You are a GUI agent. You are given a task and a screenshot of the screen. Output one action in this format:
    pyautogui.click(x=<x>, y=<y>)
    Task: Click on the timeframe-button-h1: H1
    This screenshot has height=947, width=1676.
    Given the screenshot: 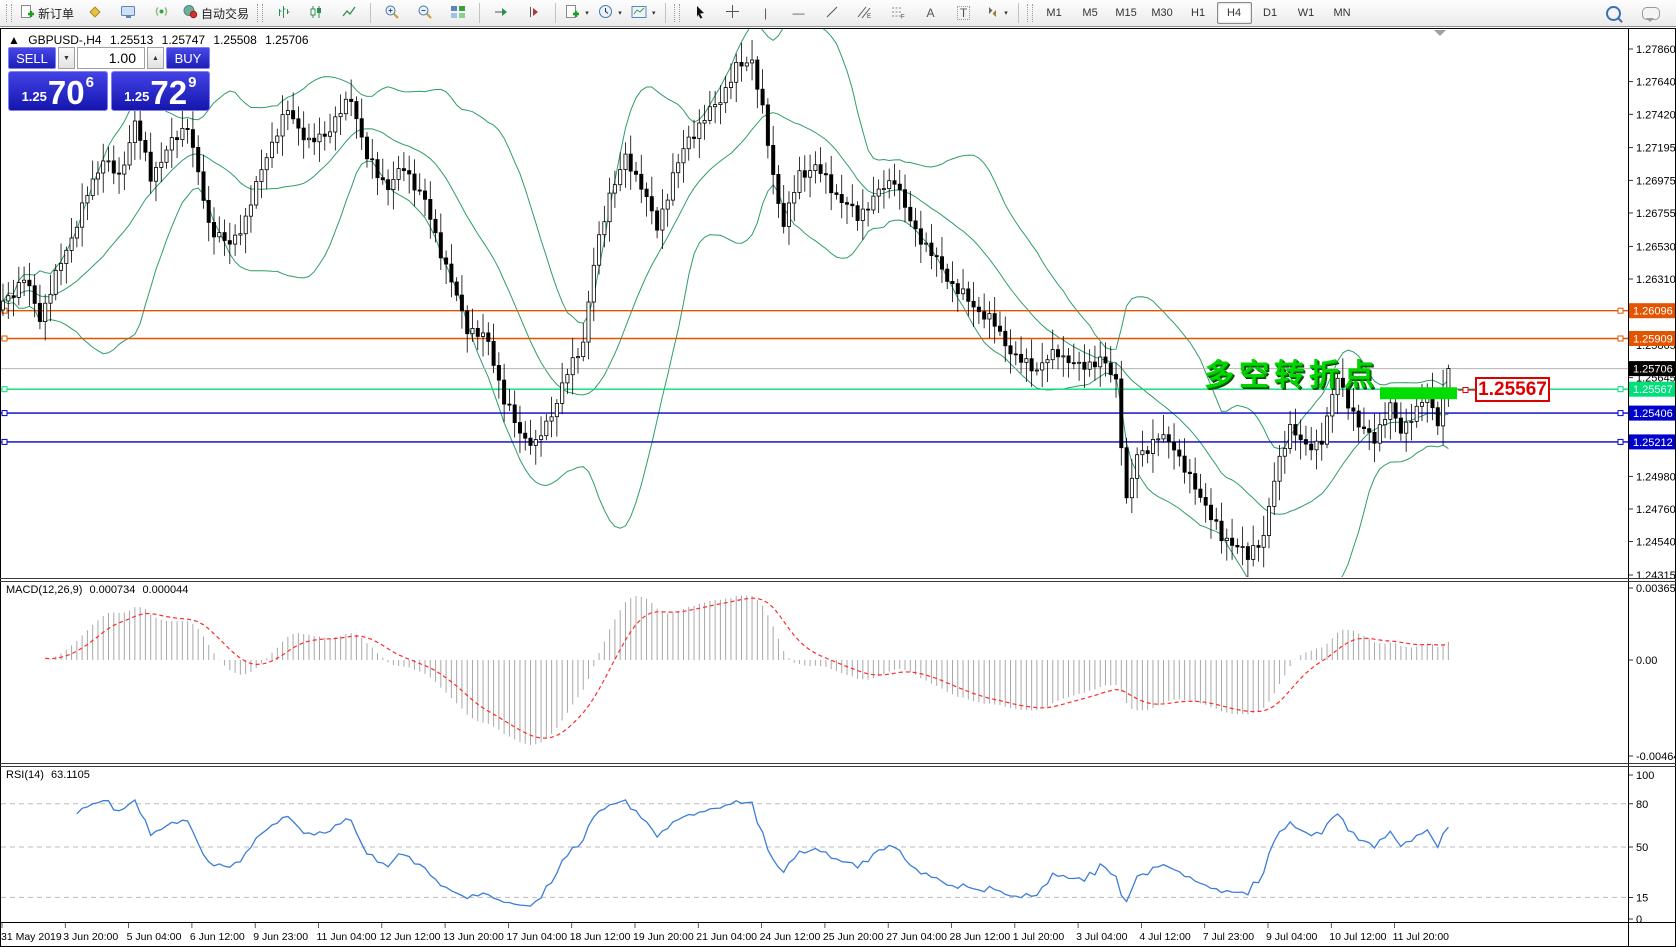 What is the action you would take?
    pyautogui.click(x=1198, y=13)
    